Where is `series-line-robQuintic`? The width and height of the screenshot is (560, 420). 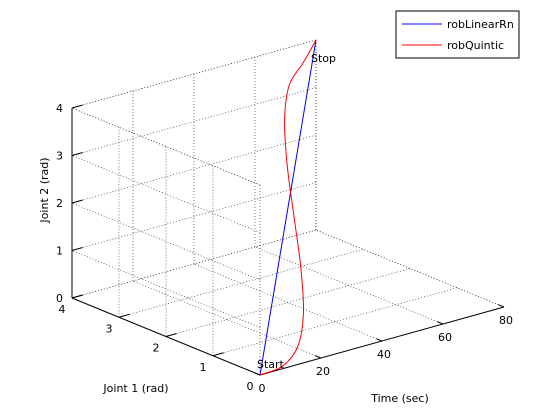 series-line-robQuintic is located at coordinates (288, 207).